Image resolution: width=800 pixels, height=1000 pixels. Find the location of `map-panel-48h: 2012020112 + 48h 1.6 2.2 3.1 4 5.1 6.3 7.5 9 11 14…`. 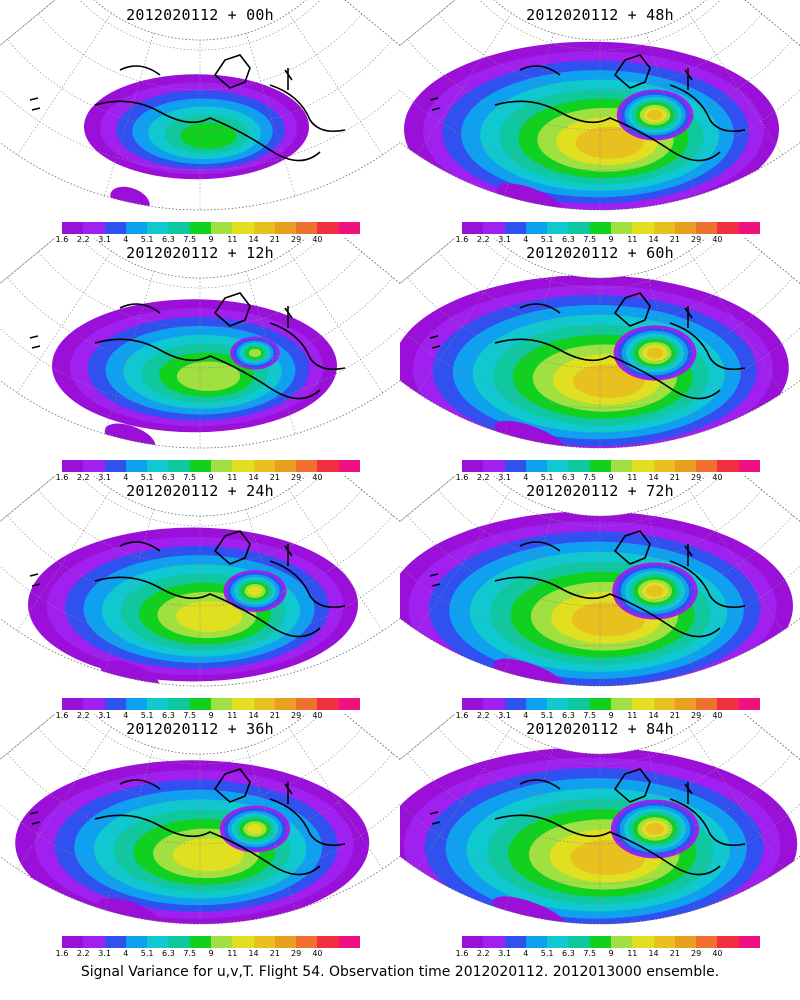

map-panel-48h: 2012020112 + 48h 1.6 2.2 3.1 4 5.1 6.3 7.5 9 11 14… is located at coordinates (600, 125).